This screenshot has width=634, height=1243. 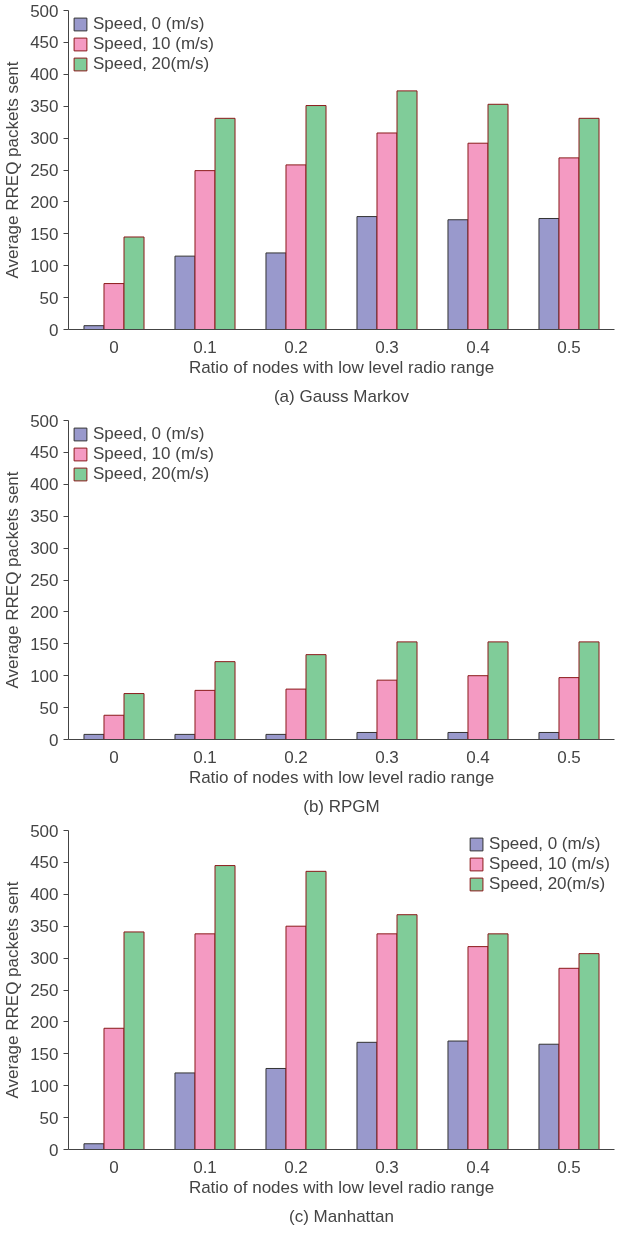 What do you see at coordinates (341, 806) in the screenshot?
I see `text: (b) RPGM` at bounding box center [341, 806].